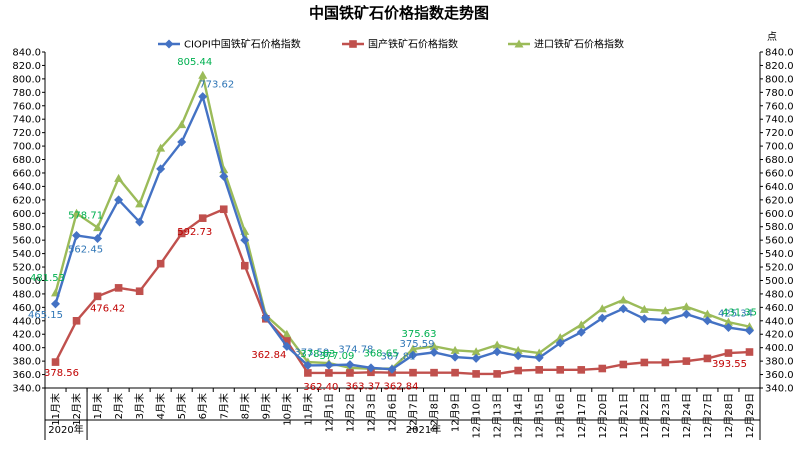 Image resolution: width=799 pixels, height=462 pixels. I want to click on x-tick-label: 2月末, so click(118, 406).